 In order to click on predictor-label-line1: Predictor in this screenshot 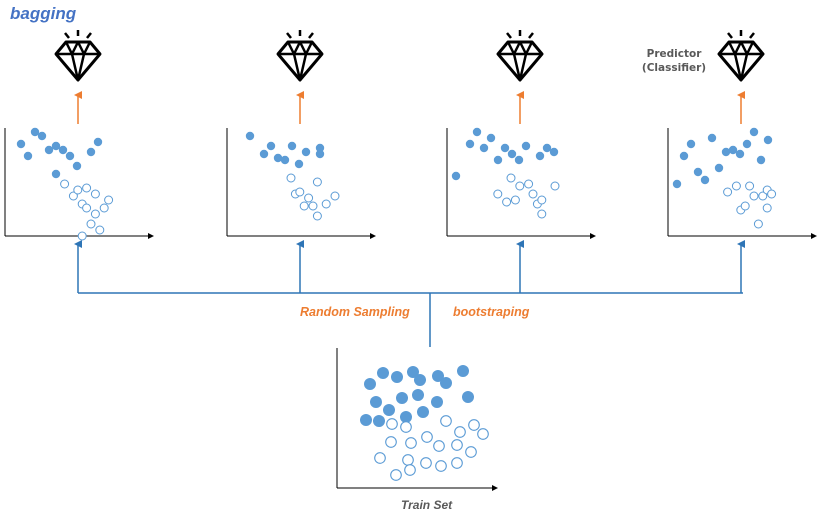, I will do `click(674, 54)`.